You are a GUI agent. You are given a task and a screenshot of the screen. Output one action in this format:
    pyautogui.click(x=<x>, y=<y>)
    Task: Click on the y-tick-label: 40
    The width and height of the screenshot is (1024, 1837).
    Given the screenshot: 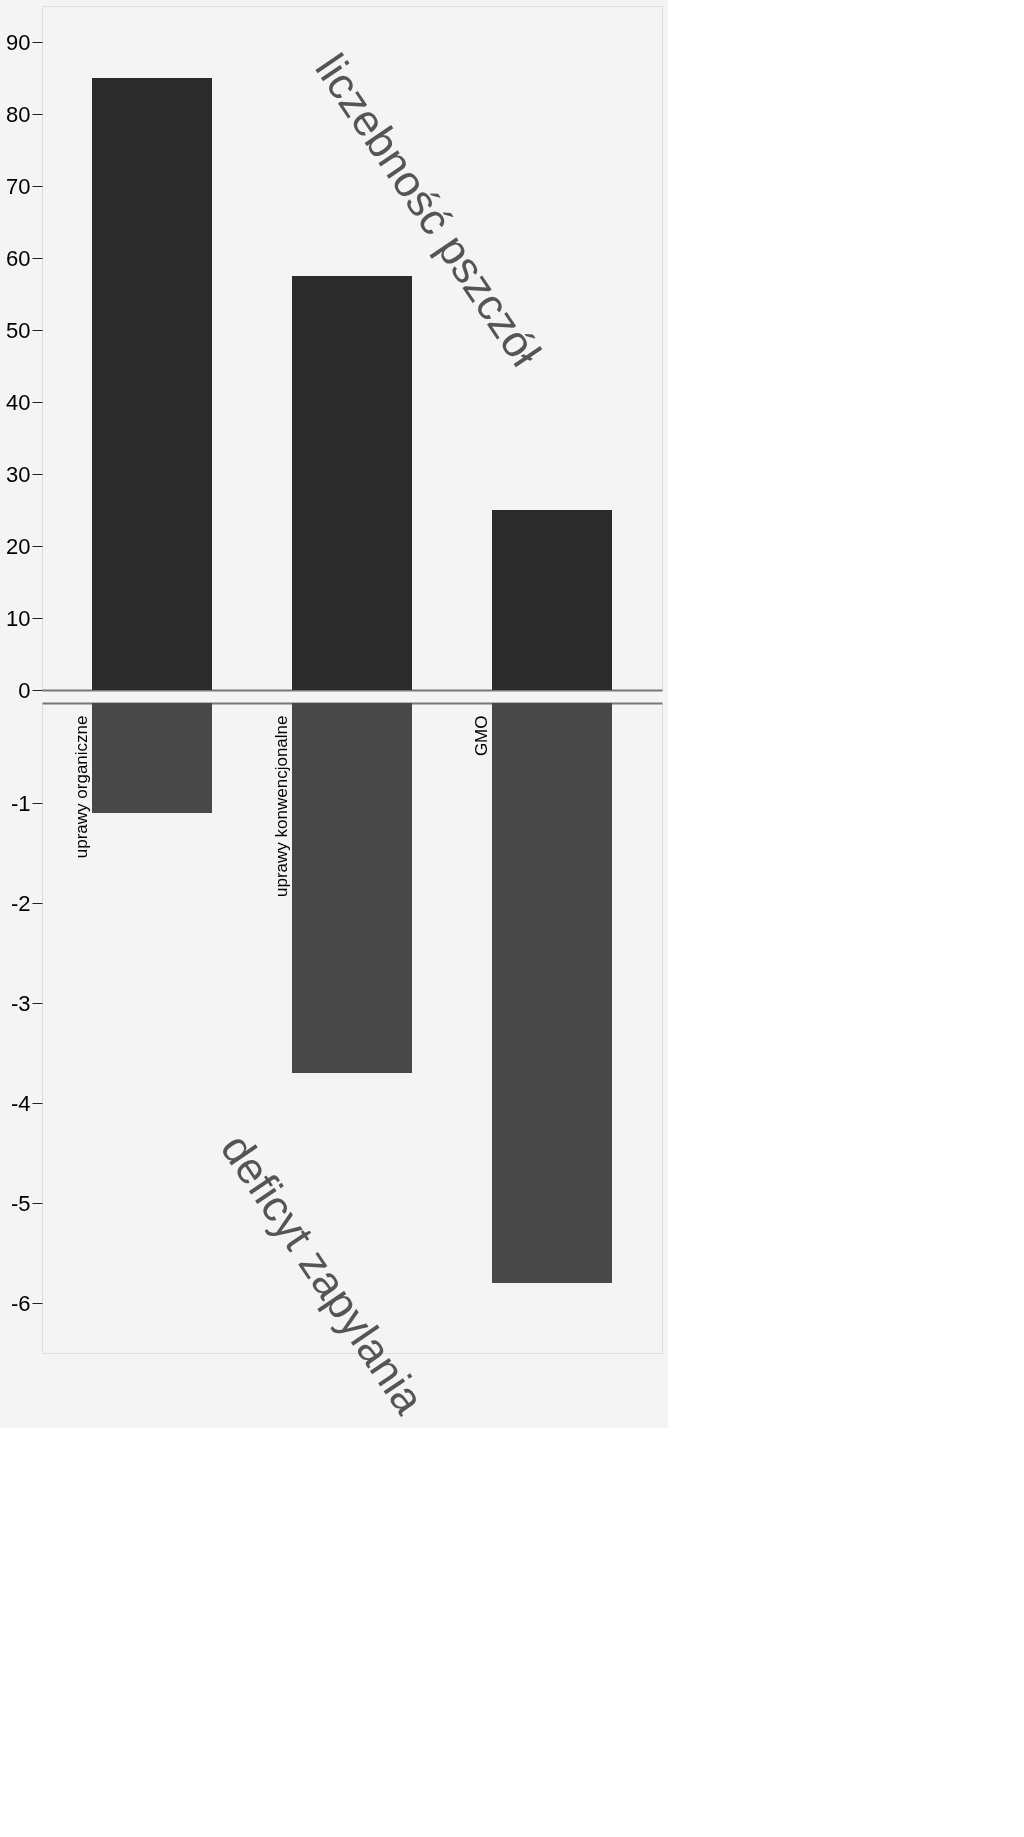 What is the action you would take?
    pyautogui.click(x=18, y=402)
    